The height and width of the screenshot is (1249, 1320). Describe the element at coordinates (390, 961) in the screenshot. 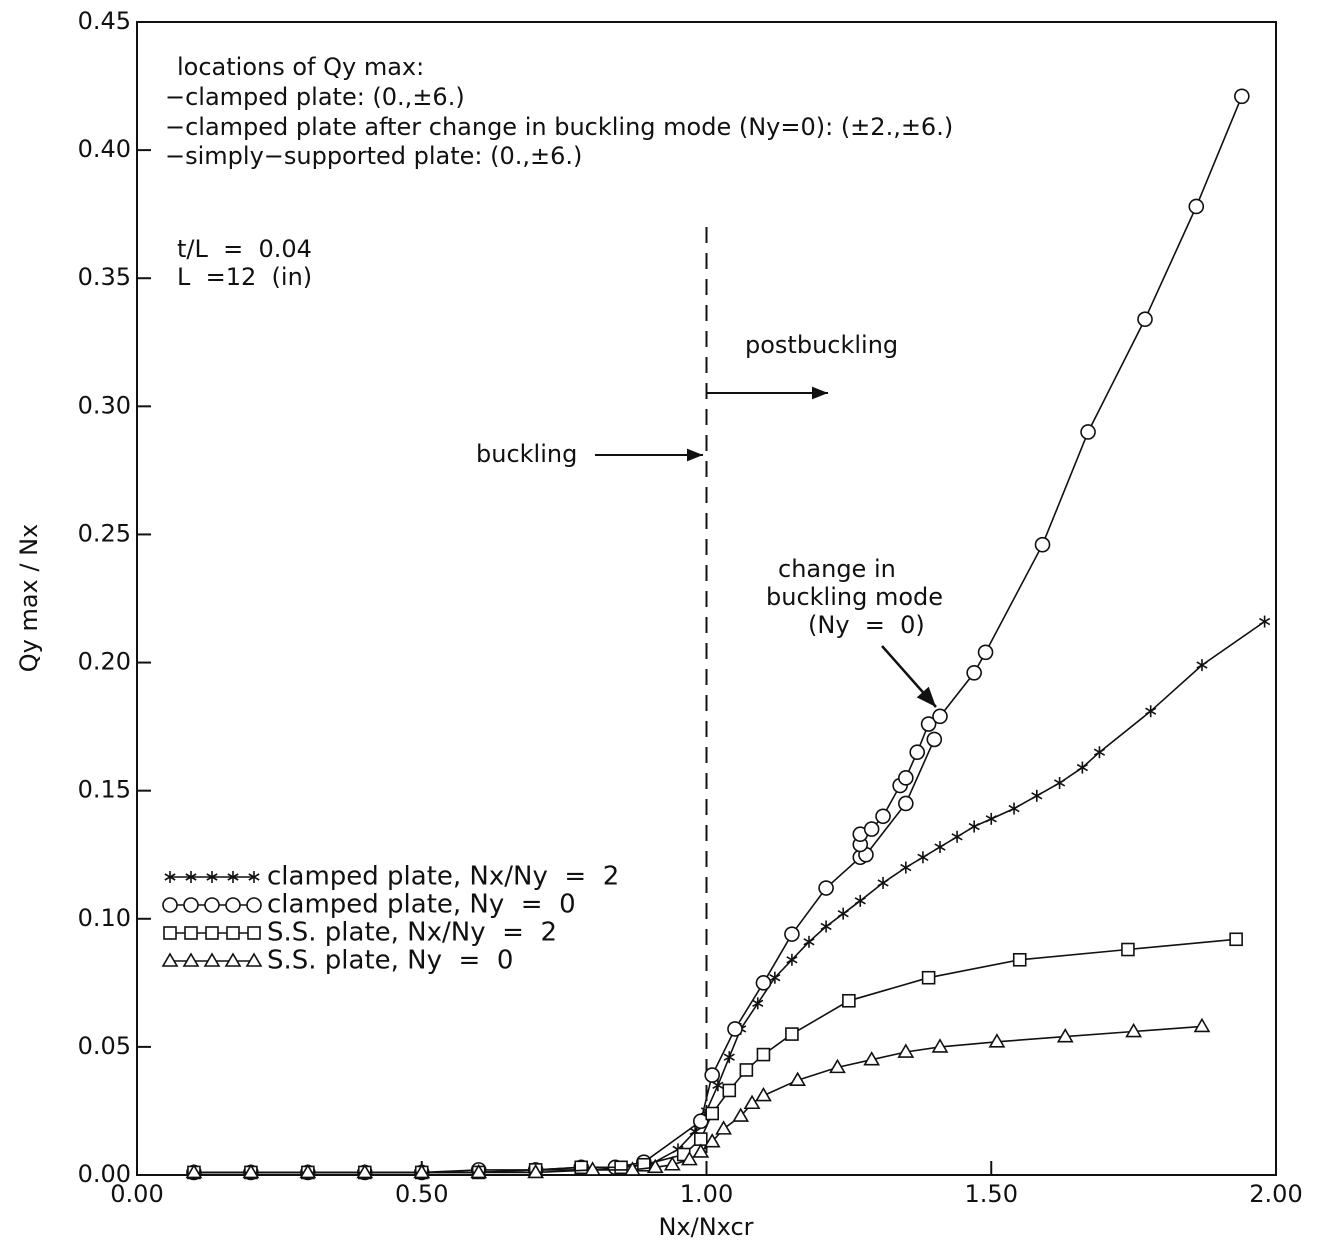

I see `legend-label: S.S. plate, Ny = 0` at that location.